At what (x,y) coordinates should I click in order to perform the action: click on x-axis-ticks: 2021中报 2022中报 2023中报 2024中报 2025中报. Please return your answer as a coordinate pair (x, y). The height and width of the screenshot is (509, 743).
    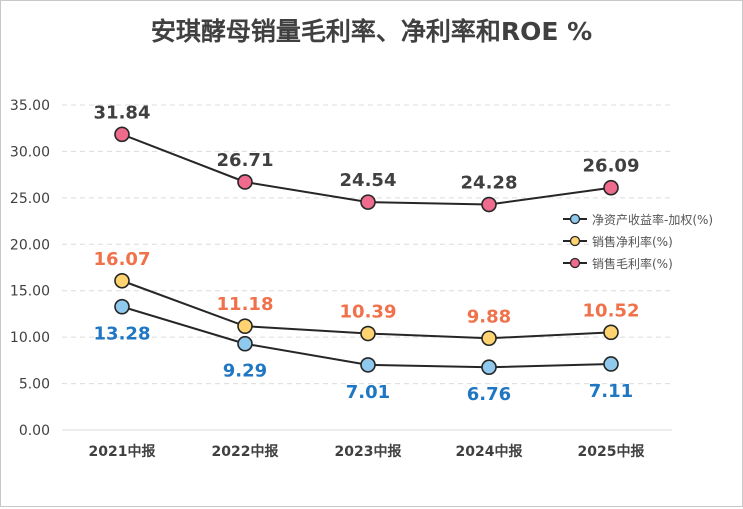
    Looking at the image, I should click on (367, 451).